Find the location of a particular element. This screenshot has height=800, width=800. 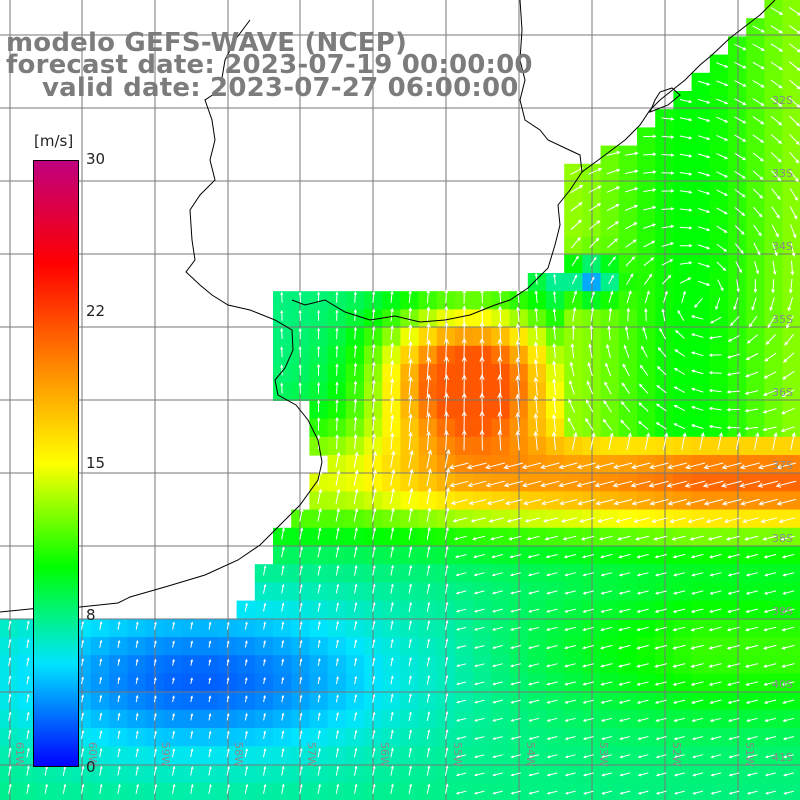

riverplate-coast is located at coordinates (437, 161).